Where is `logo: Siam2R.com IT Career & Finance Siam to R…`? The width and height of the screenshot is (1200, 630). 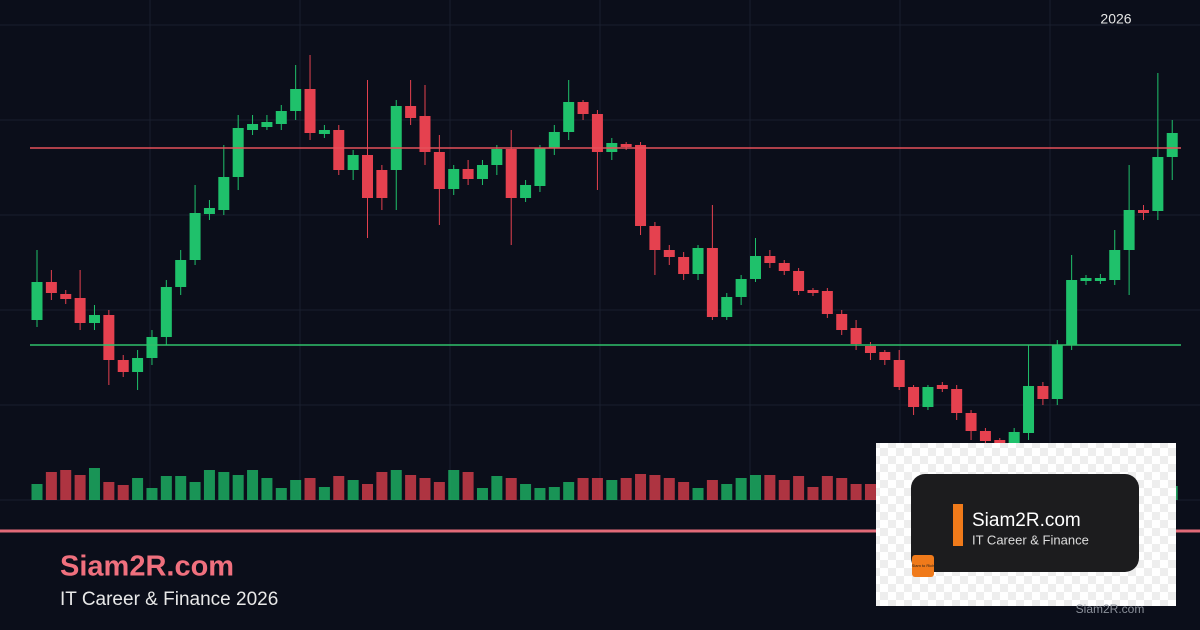
logo: Siam2R.com IT Career & Finance Siam to R… is located at coordinates (1026, 524).